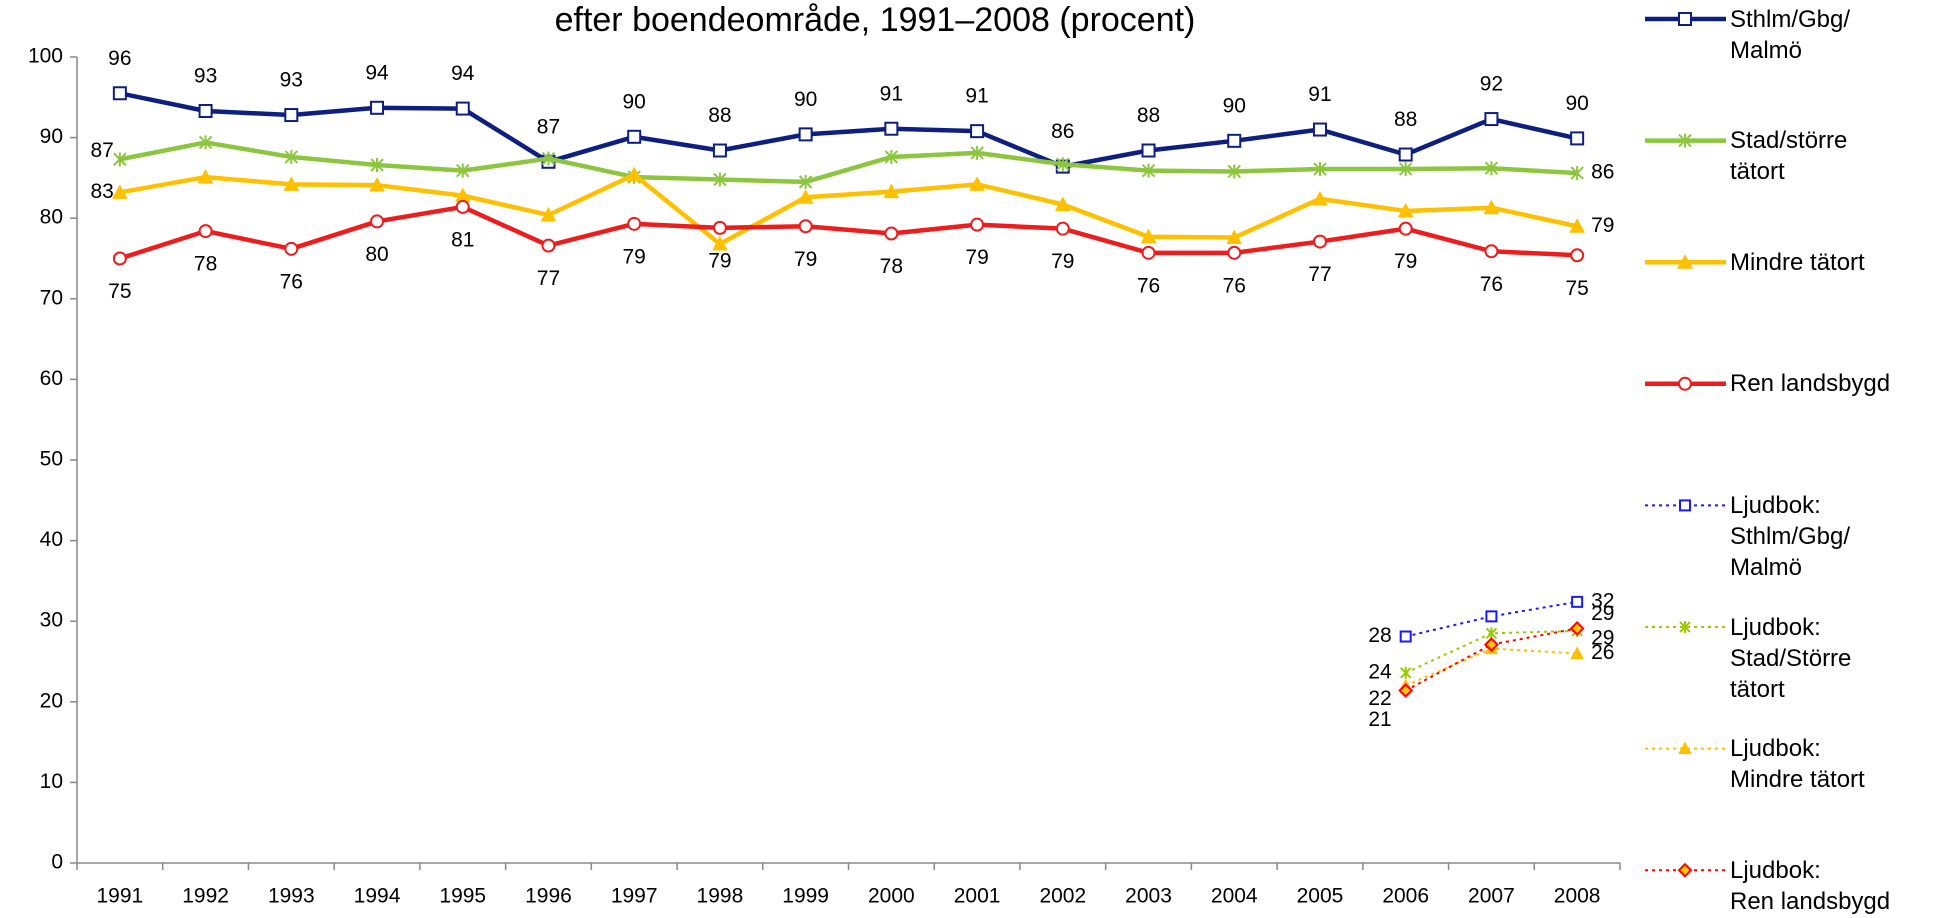 The image size is (1937, 918). Describe the element at coordinates (1790, 34) in the screenshot. I see `legend-label: Sthlm/Gbg/ Malmö` at that location.